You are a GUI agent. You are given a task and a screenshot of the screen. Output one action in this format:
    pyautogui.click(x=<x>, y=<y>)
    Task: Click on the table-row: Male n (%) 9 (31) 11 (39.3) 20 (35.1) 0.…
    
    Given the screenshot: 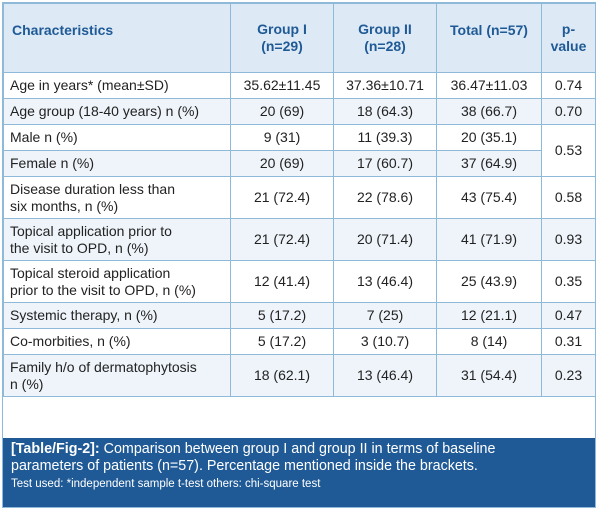 What is the action you would take?
    pyautogui.click(x=299, y=150)
    